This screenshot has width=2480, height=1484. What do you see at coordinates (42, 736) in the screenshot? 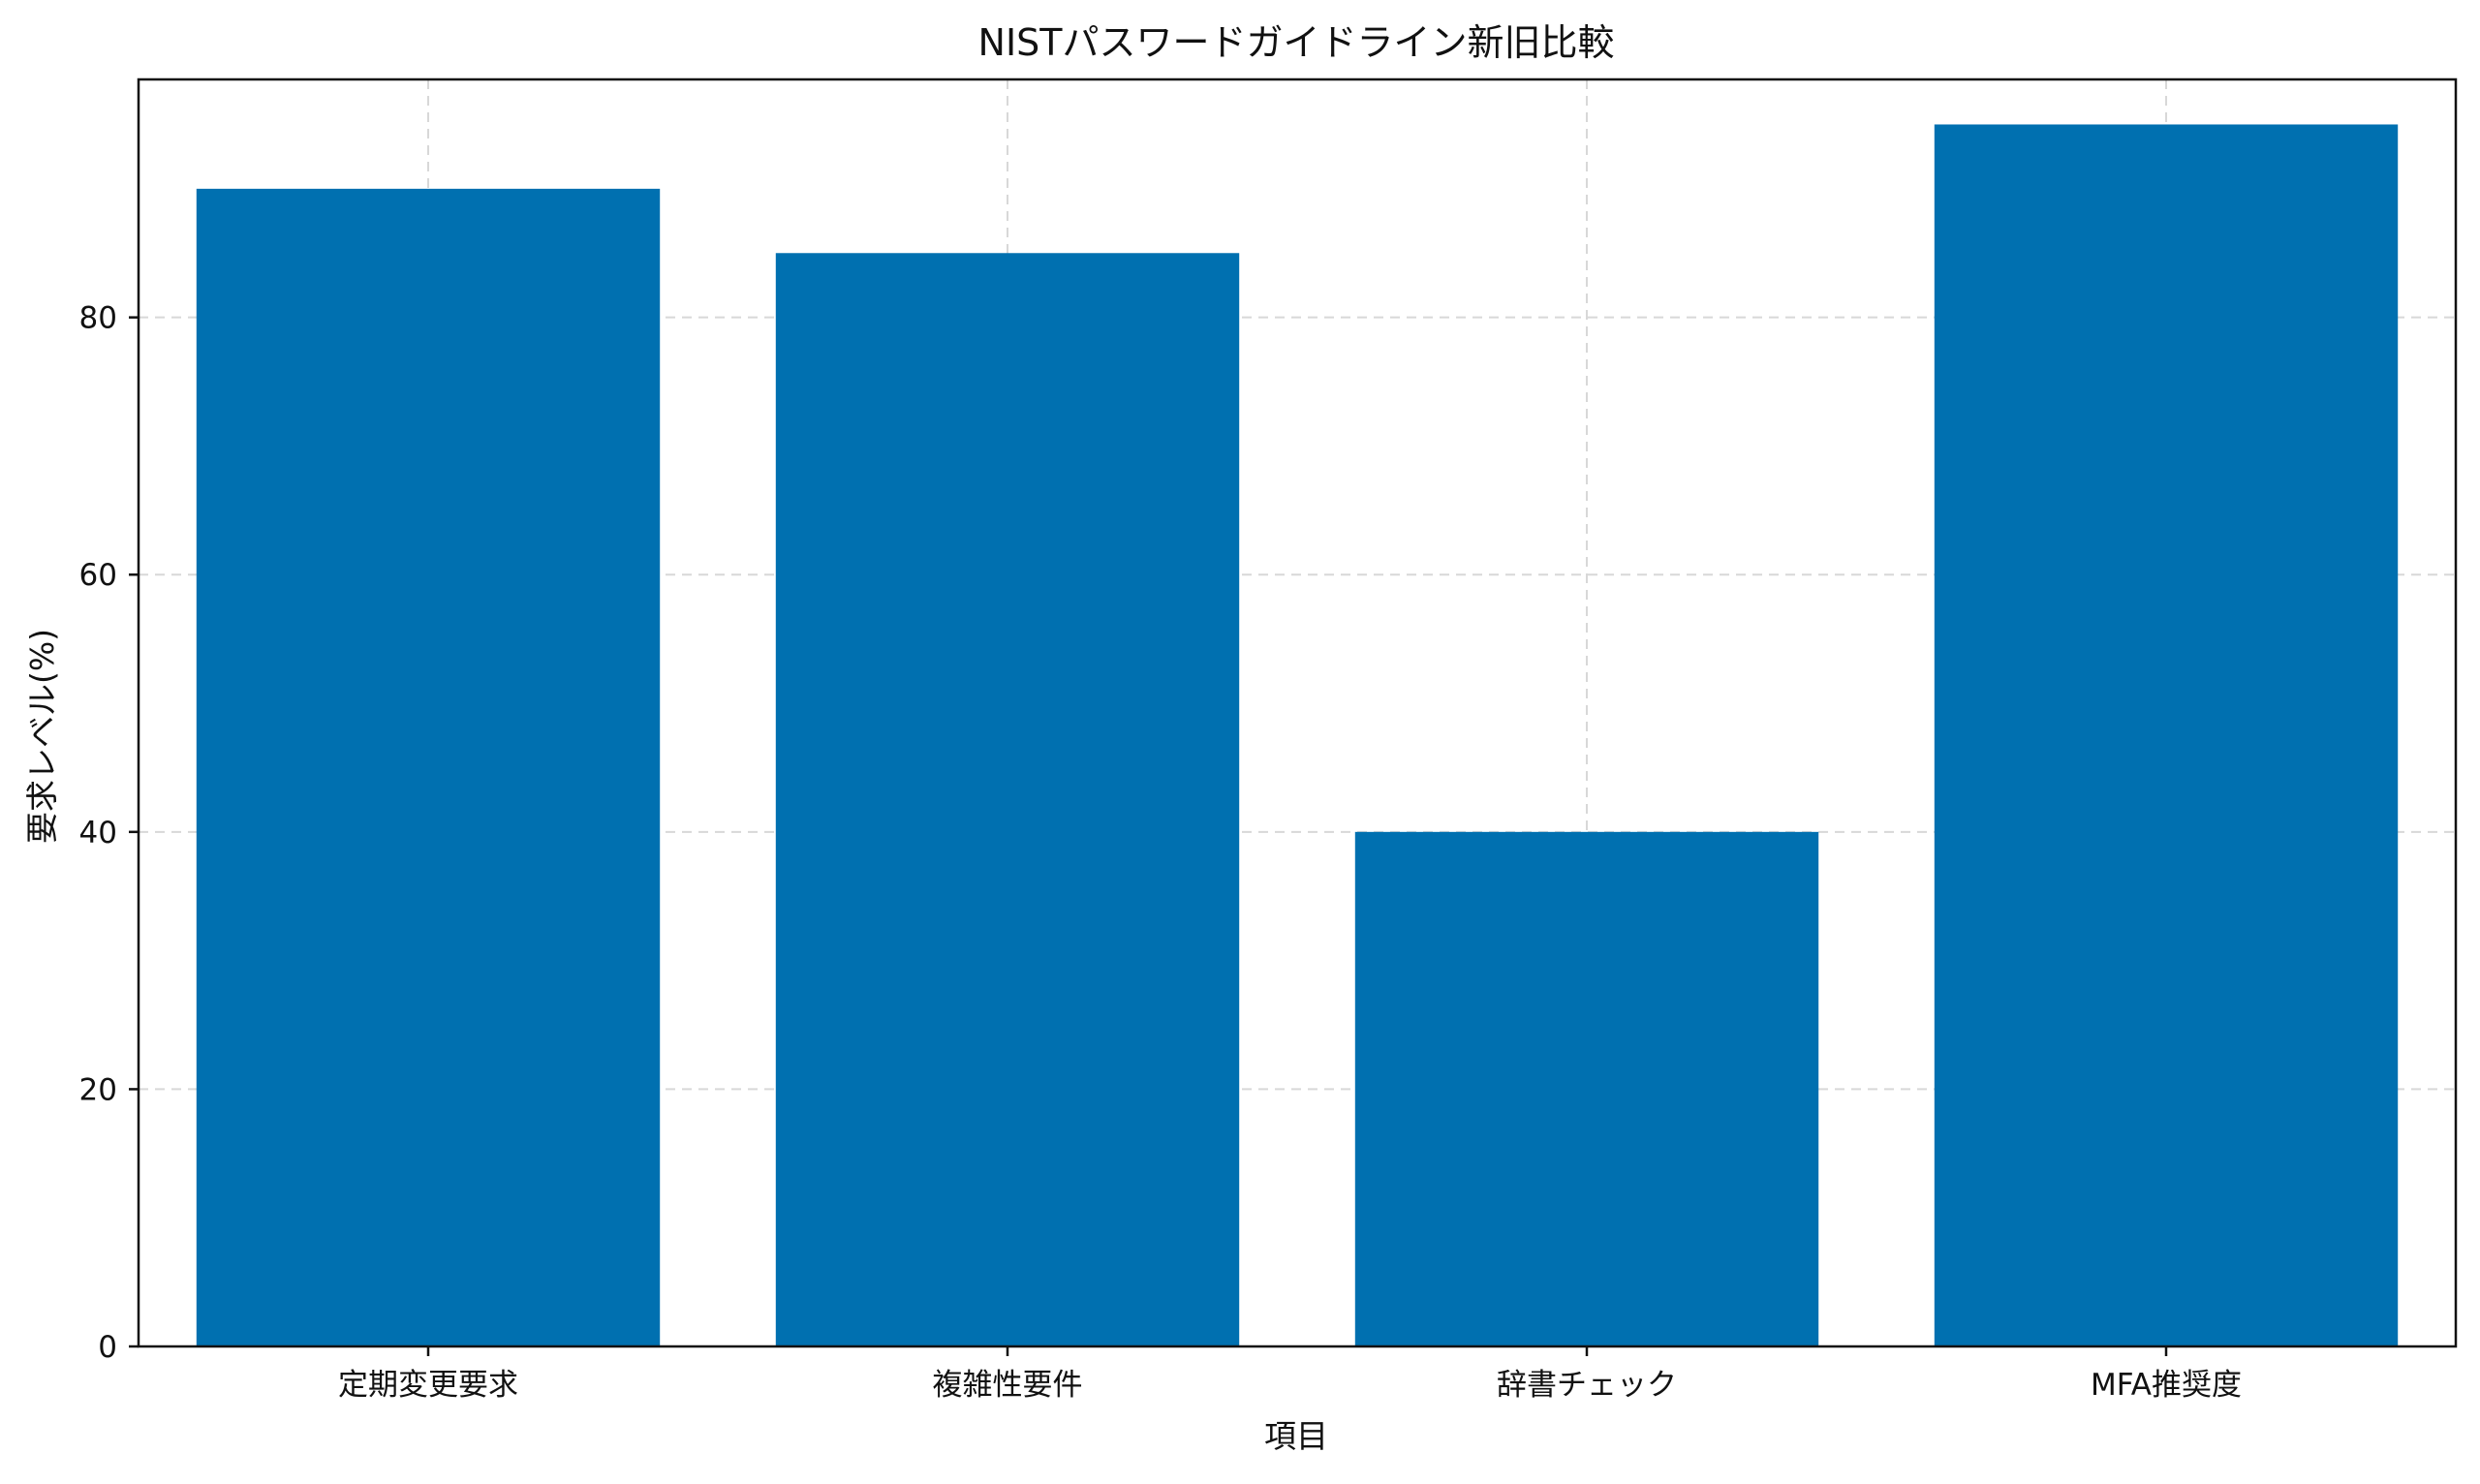
I see `y-axis-label: 要求レベル(%)` at bounding box center [42, 736].